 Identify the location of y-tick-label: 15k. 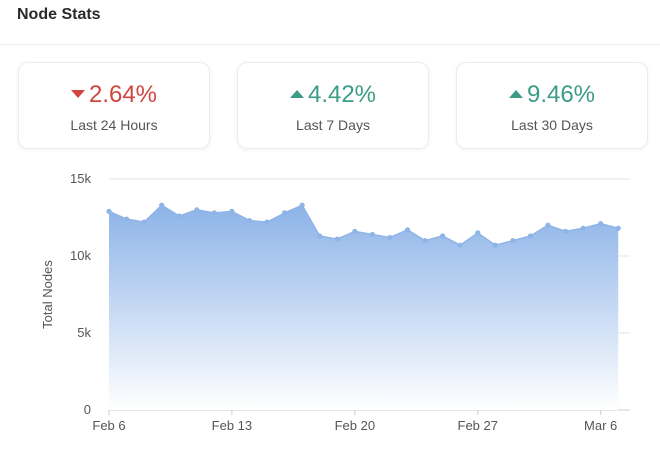
(80, 178).